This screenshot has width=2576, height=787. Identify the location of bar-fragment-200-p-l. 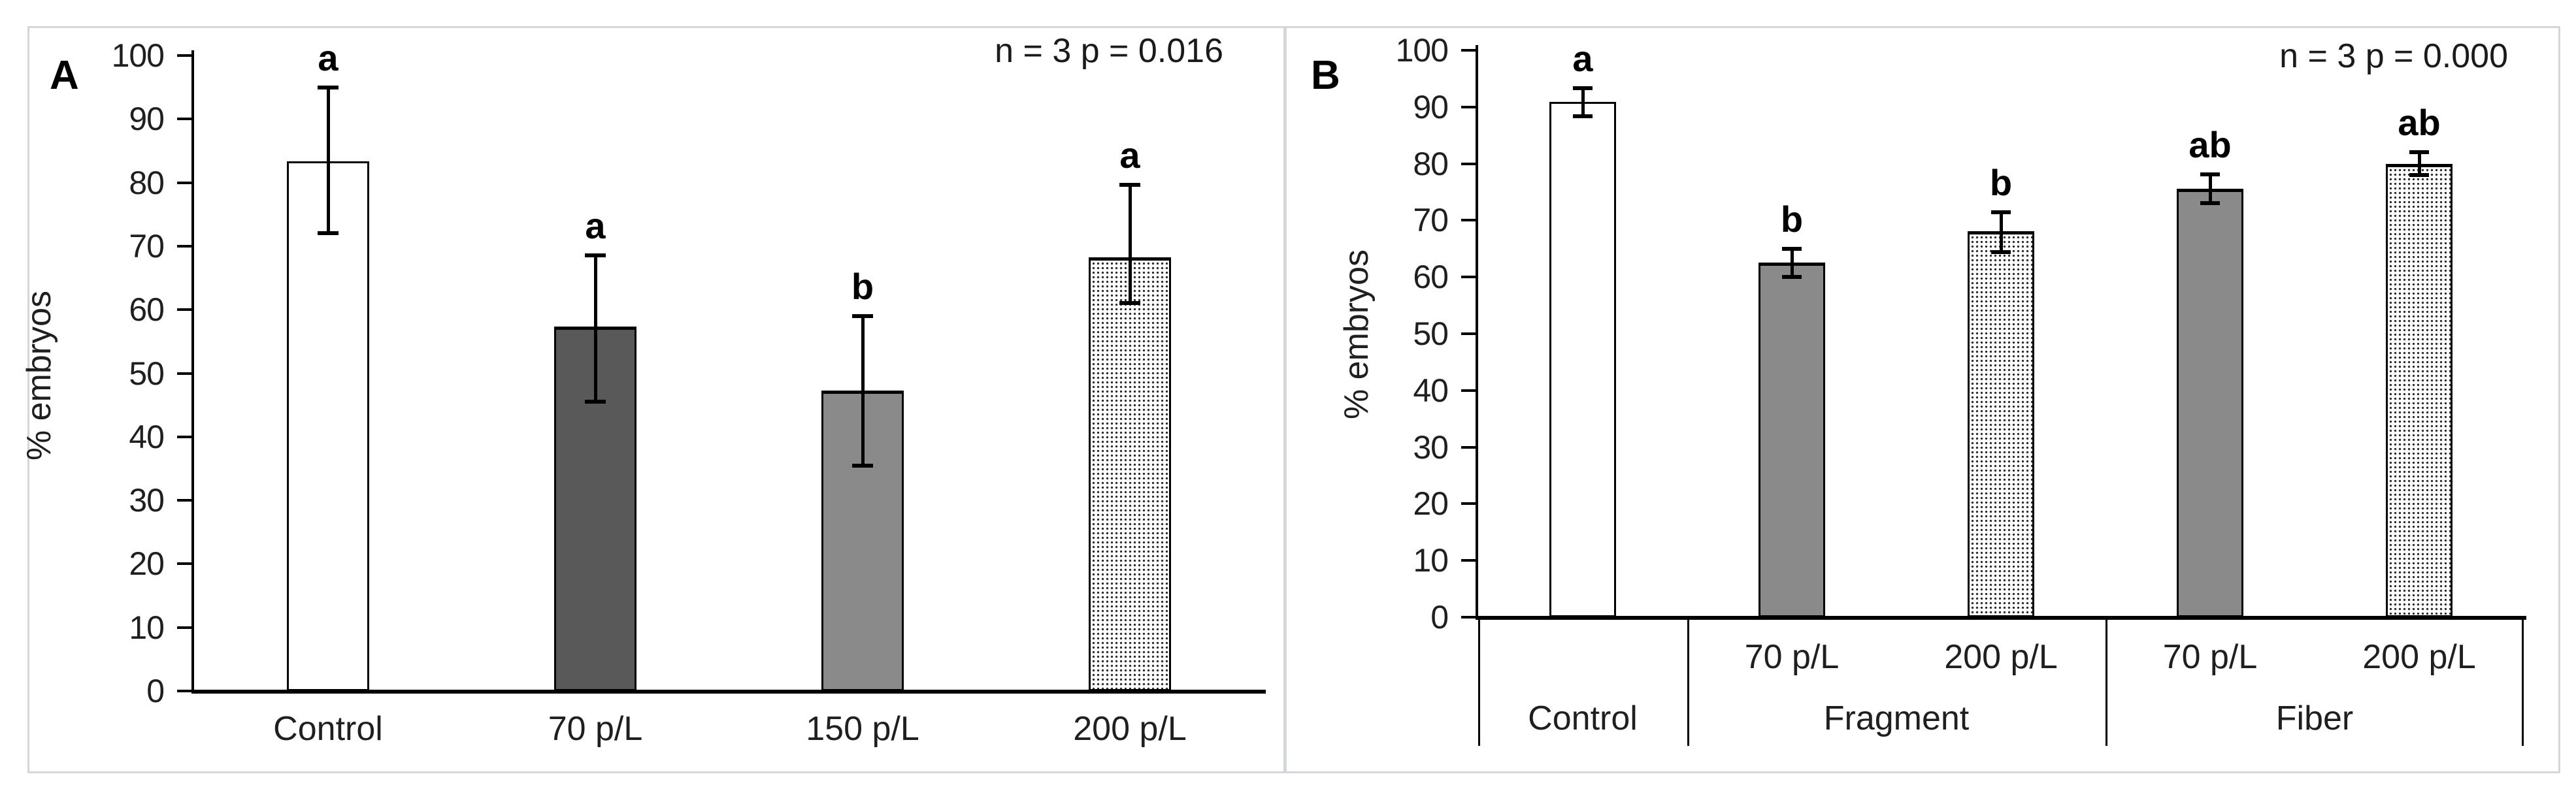
(2001, 424).